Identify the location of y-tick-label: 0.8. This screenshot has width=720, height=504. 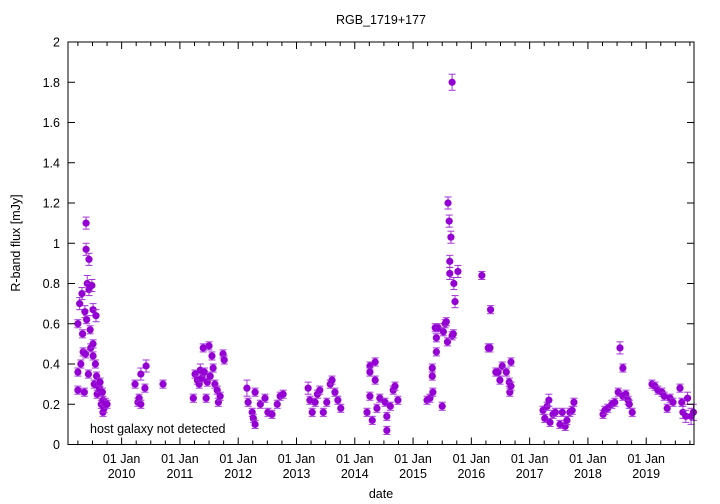
(51, 284).